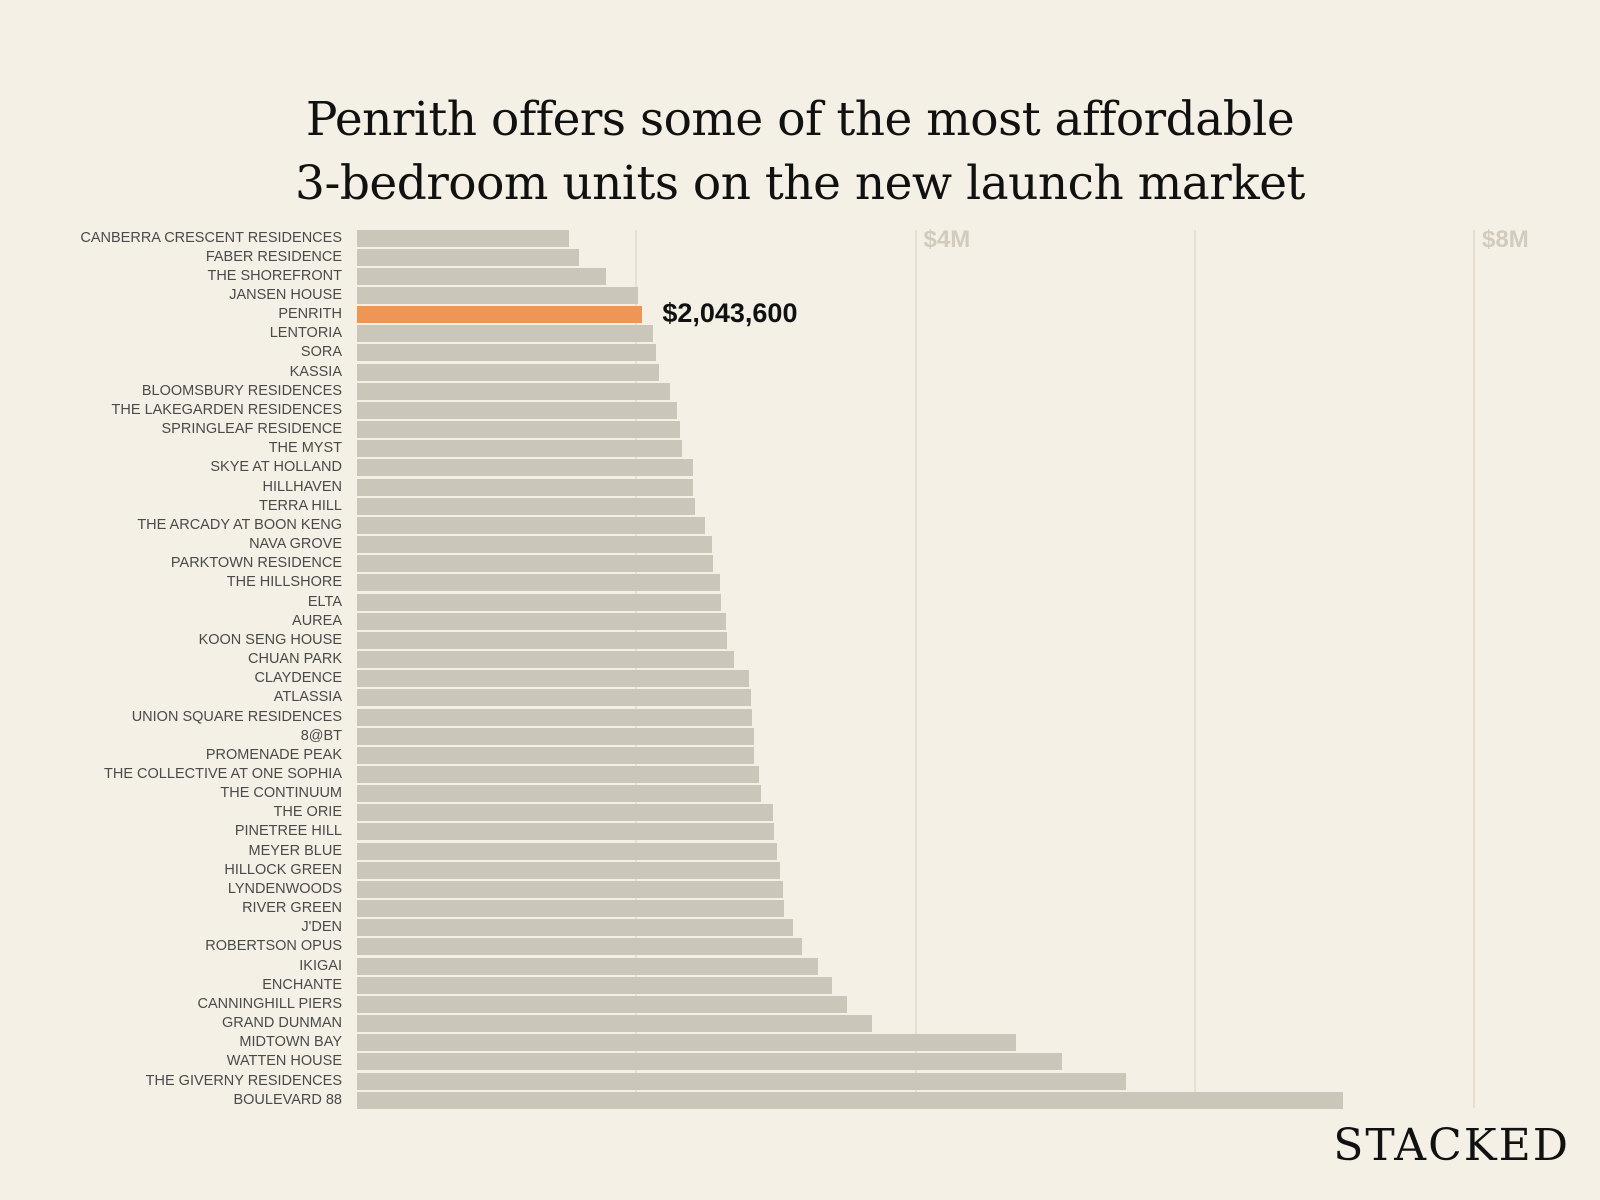 The height and width of the screenshot is (1200, 1600). Describe the element at coordinates (285, 294) in the screenshot. I see `category-label: JANSEN HOUSE` at that location.